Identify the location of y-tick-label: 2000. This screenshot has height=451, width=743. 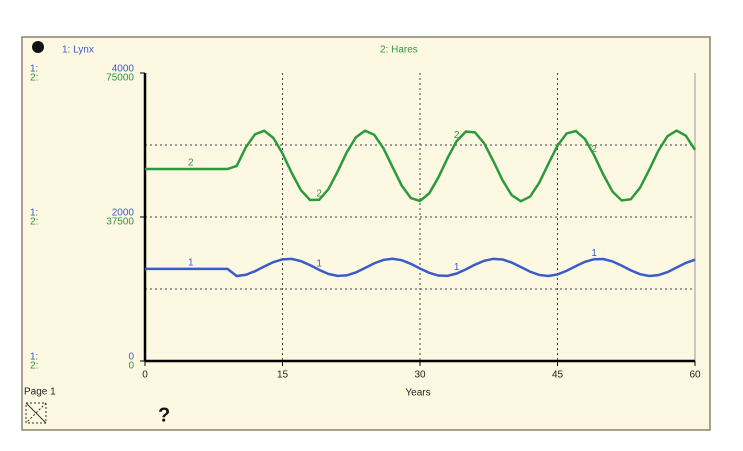
(123, 213).